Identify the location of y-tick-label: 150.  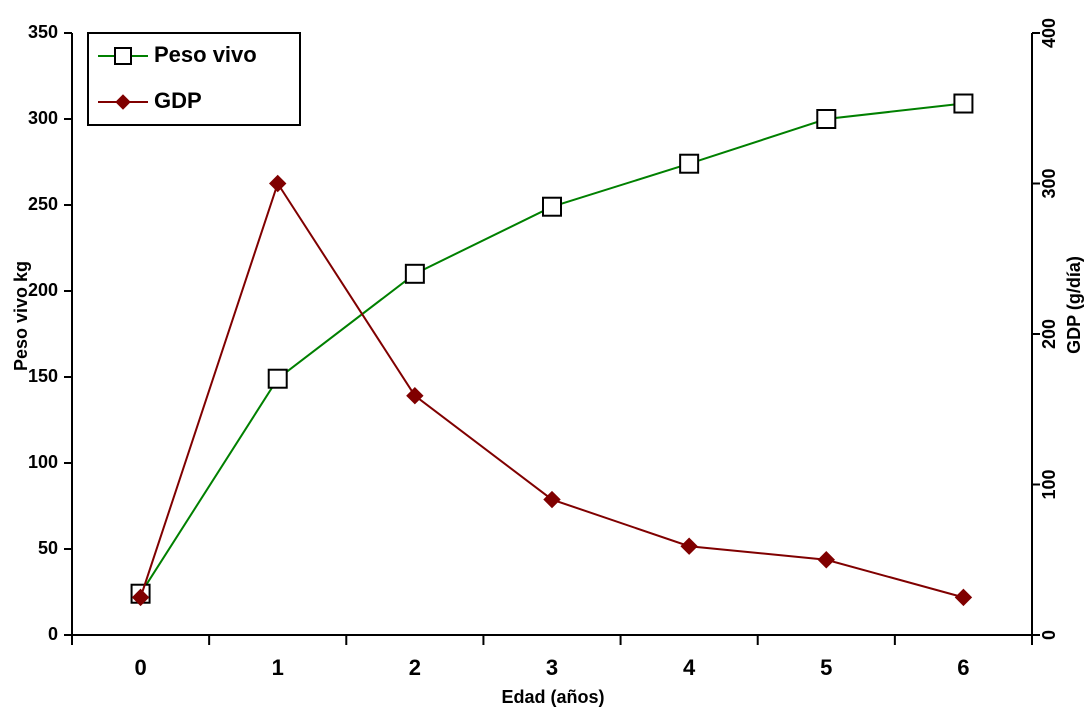
(43, 376).